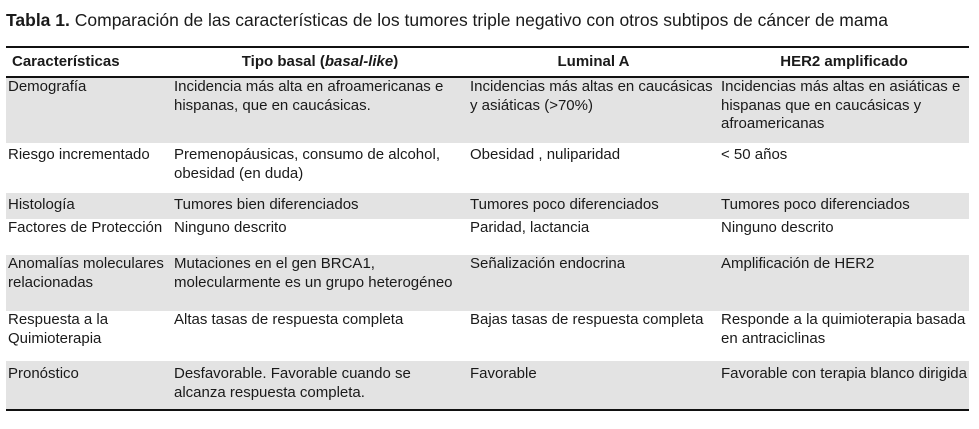 This screenshot has height=429, width=979. I want to click on header-tipo-basal-italic: basal-like, so click(359, 61).